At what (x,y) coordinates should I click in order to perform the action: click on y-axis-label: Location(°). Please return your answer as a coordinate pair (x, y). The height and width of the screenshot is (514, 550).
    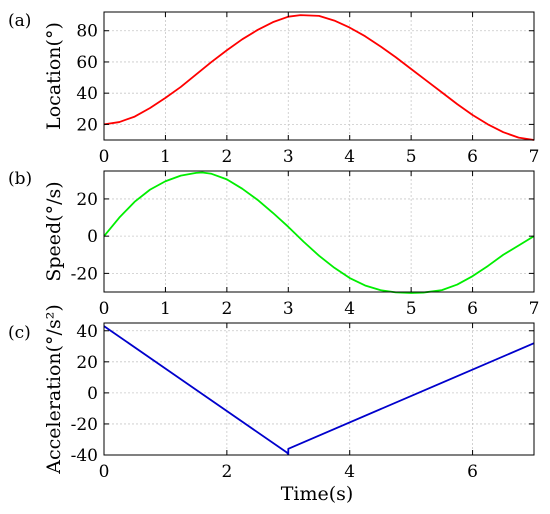
    Looking at the image, I should click on (54, 76).